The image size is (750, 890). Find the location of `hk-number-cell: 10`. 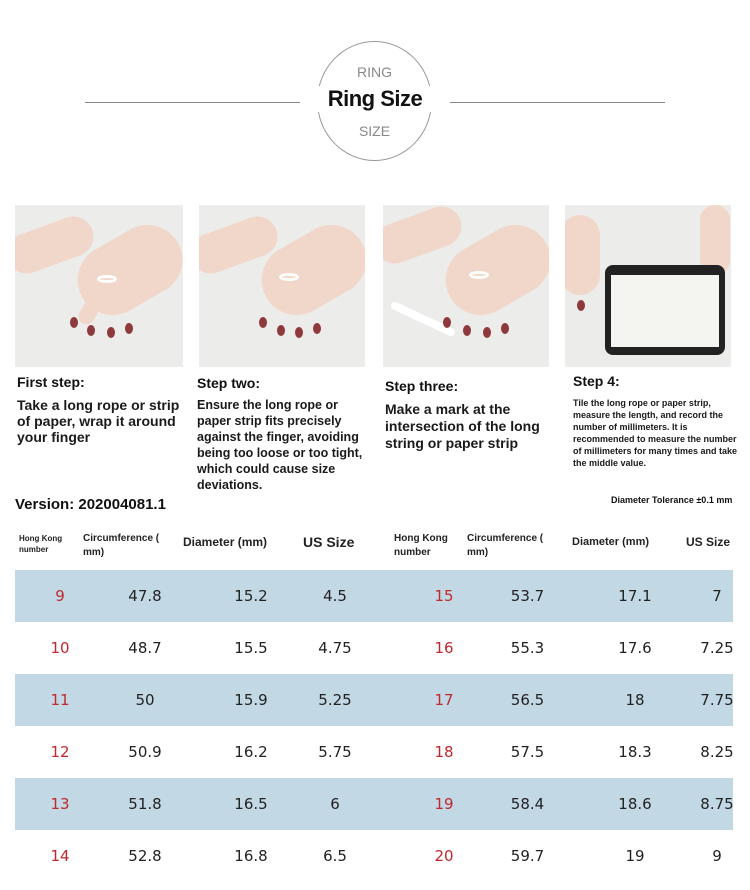

hk-number-cell: 10 is located at coordinates (60, 648).